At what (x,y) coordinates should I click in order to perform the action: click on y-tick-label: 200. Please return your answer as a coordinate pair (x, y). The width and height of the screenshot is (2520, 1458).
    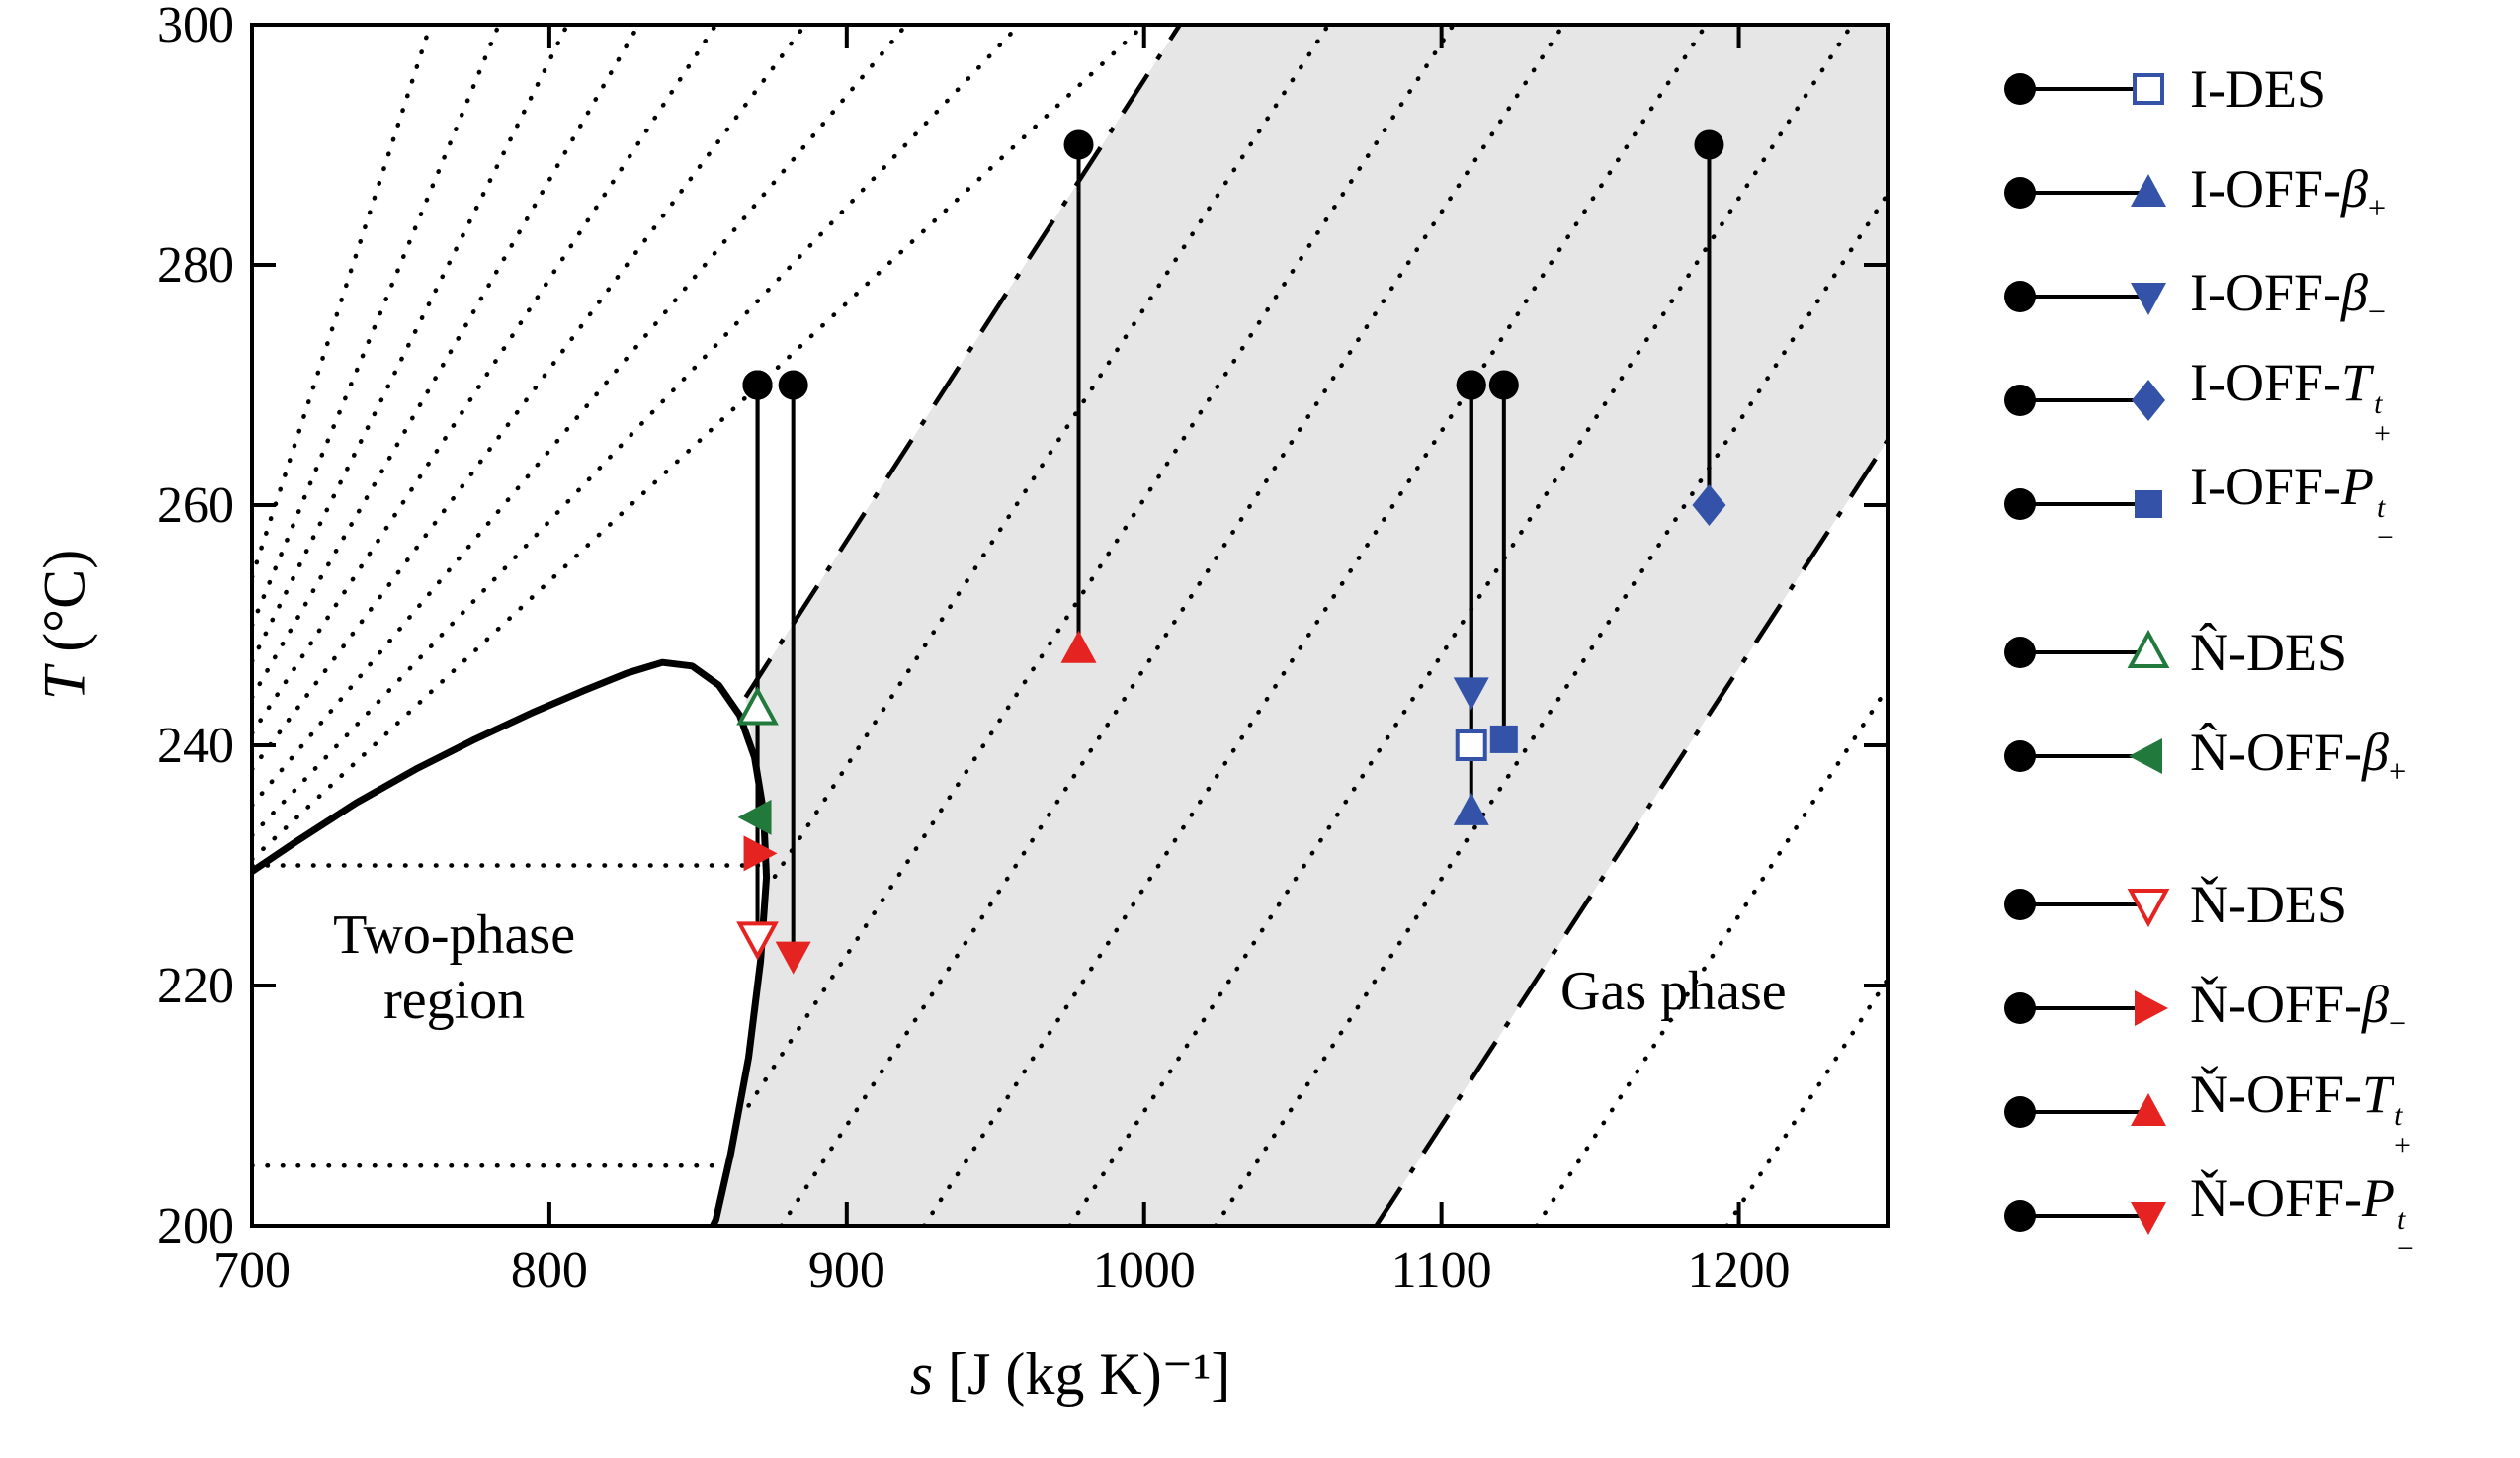
    Looking at the image, I should click on (195, 1226).